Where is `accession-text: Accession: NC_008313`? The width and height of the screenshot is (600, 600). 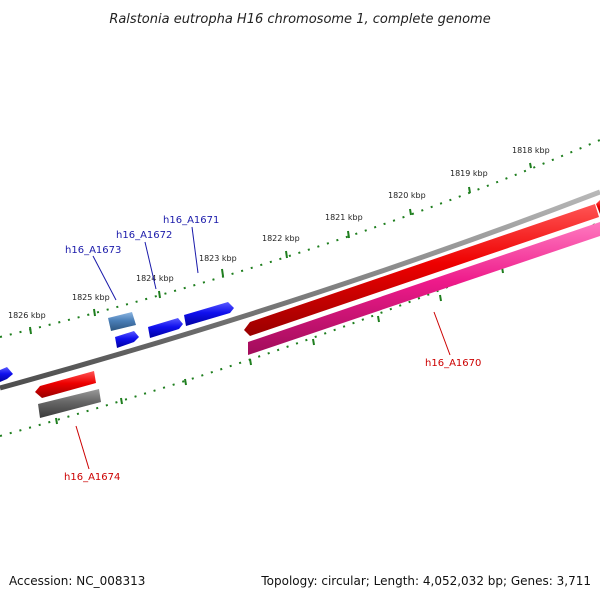 accession-text: Accession: NC_008313 is located at coordinates (77, 581).